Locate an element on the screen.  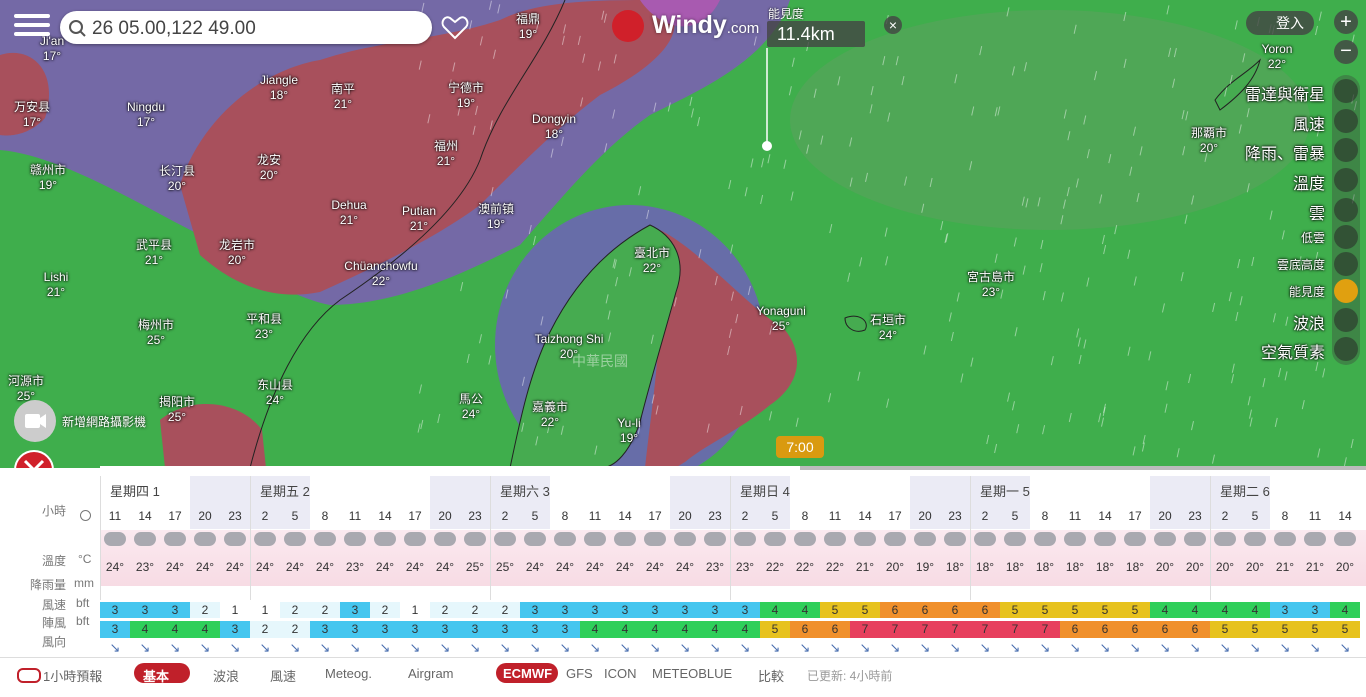
weather-icon is located at coordinates (295, 539).